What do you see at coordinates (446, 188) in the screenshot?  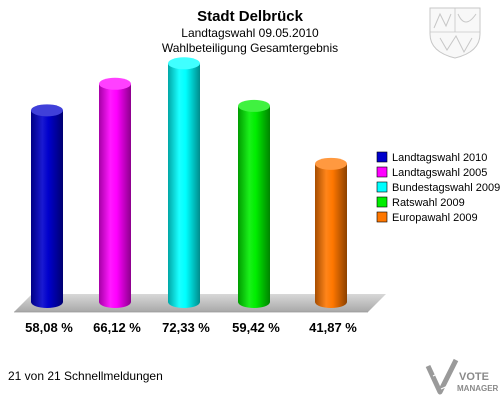 I see `legend-label: Bundestagswahl 2009` at bounding box center [446, 188].